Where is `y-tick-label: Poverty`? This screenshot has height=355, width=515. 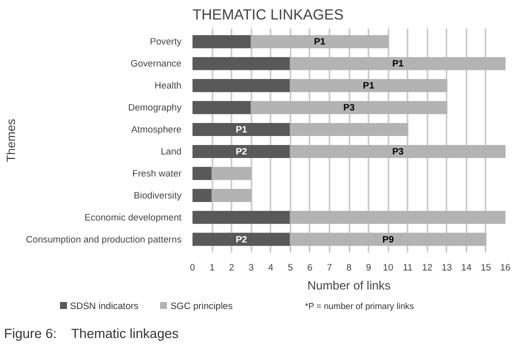 y-tick-label: Poverty is located at coordinates (166, 41).